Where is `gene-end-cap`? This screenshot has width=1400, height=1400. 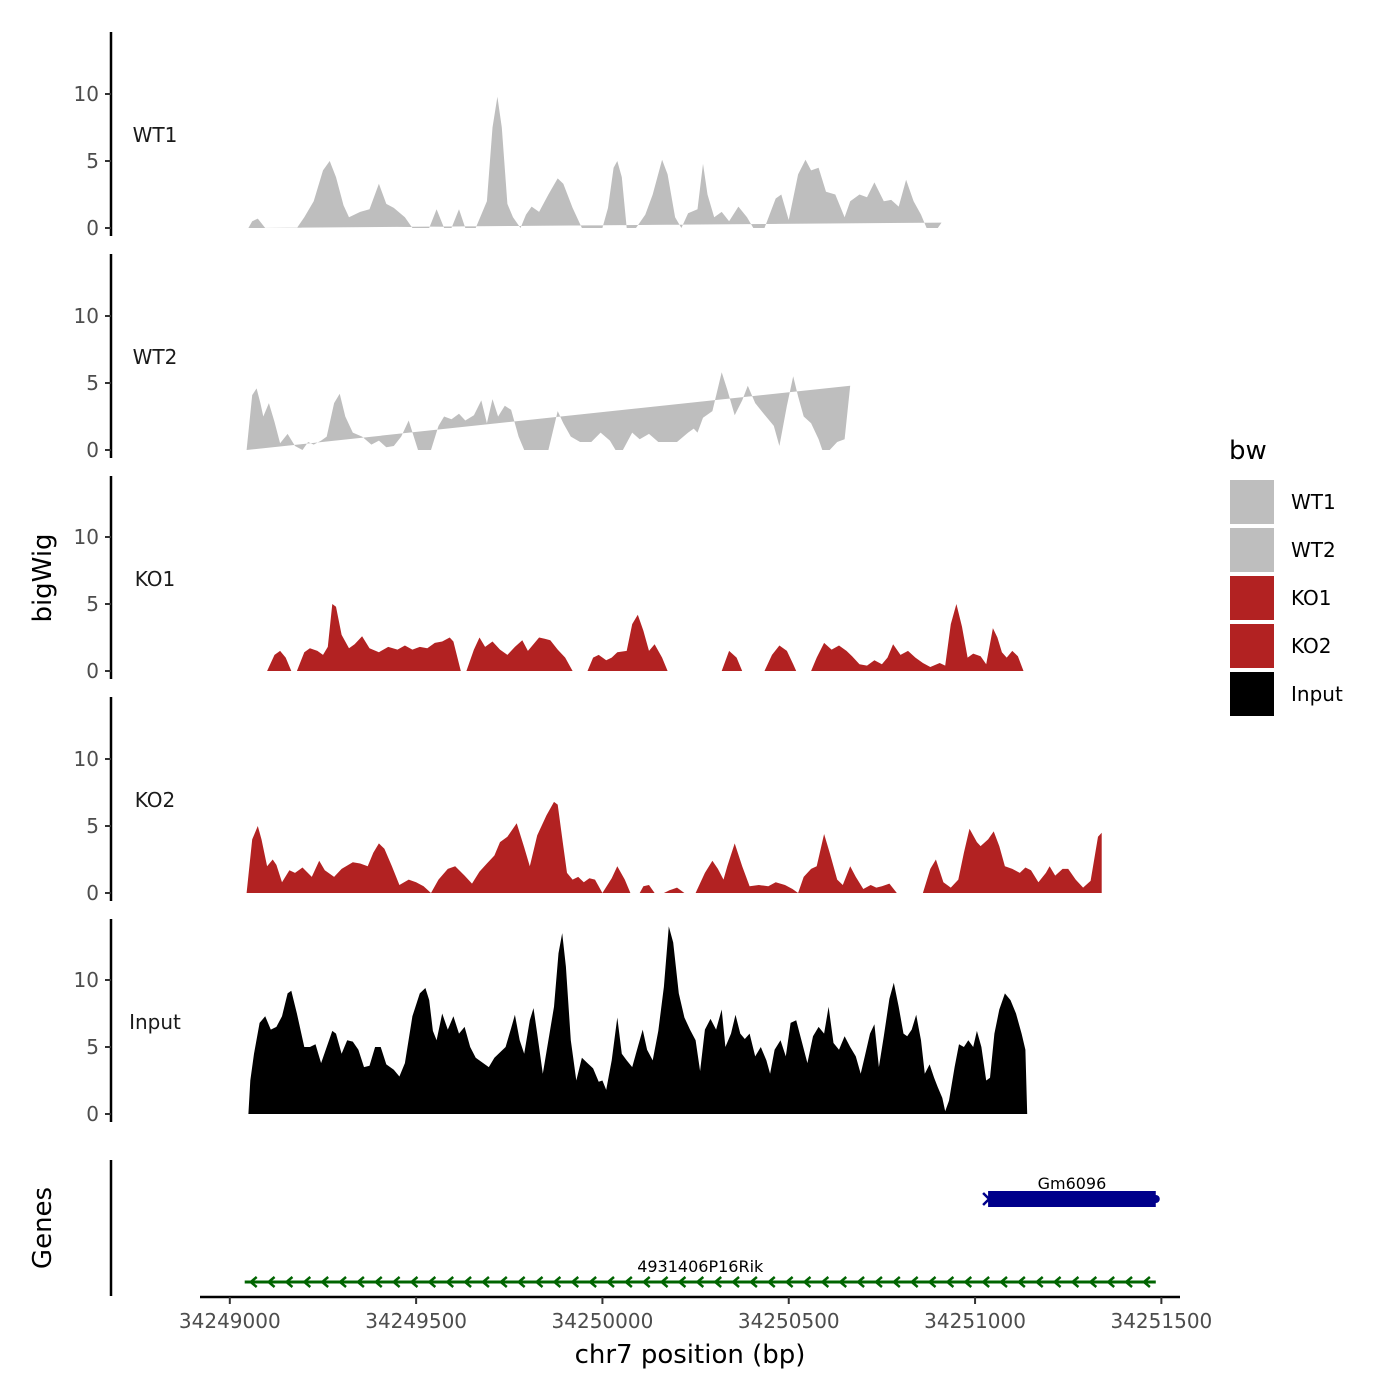
gene-end-cap is located at coordinates (1155, 1199).